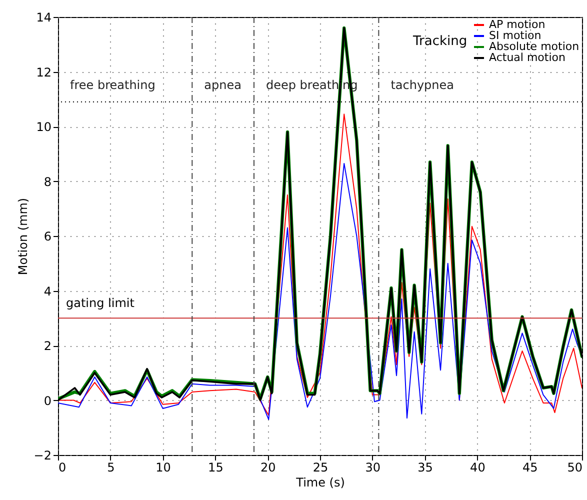 The height and width of the screenshot is (500, 587). Describe the element at coordinates (478, 467) in the screenshot. I see `x-tick-label: 40` at that location.